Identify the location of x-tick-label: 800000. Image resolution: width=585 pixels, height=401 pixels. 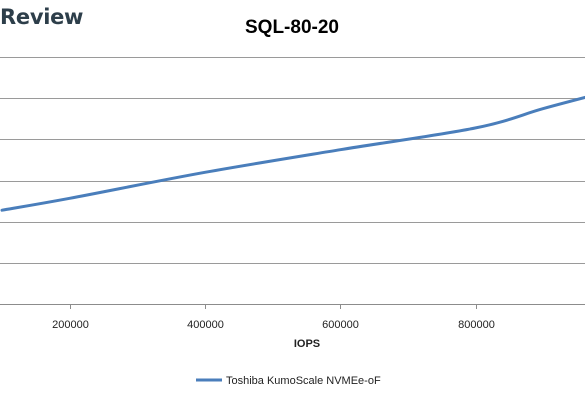
(476, 325).